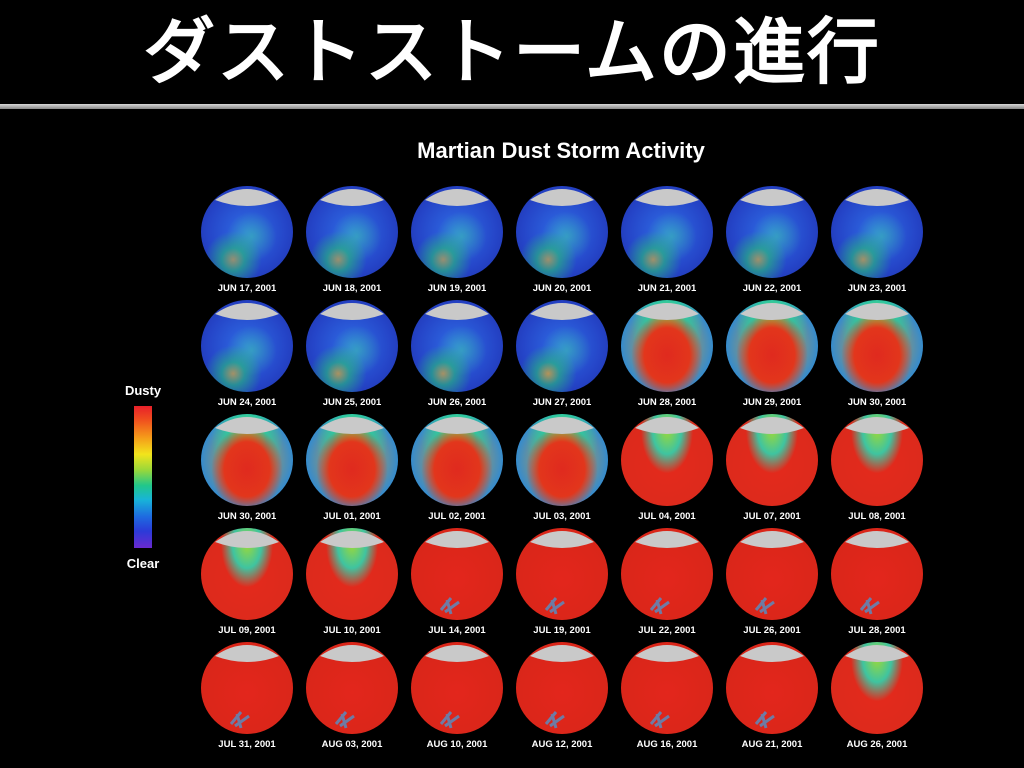  I want to click on legend-dusty-label: Dusty, so click(143, 390).